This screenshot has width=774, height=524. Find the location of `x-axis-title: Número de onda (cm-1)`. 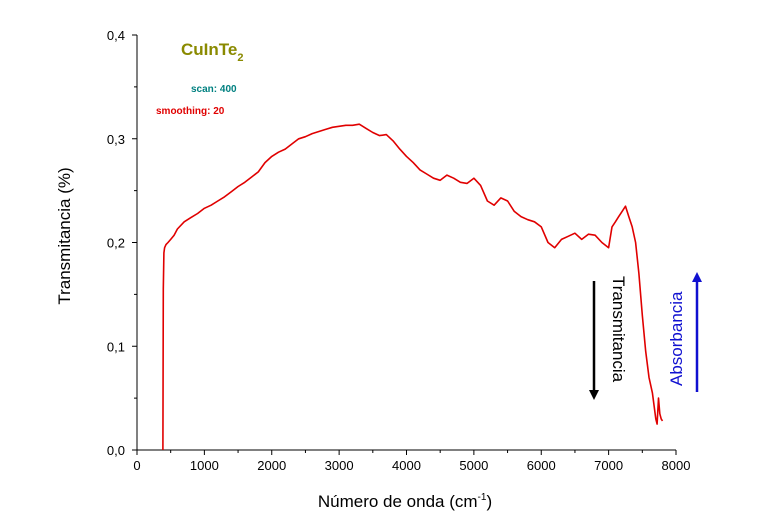

x-axis-title: Número de onda (cm-1) is located at coordinates (405, 501).